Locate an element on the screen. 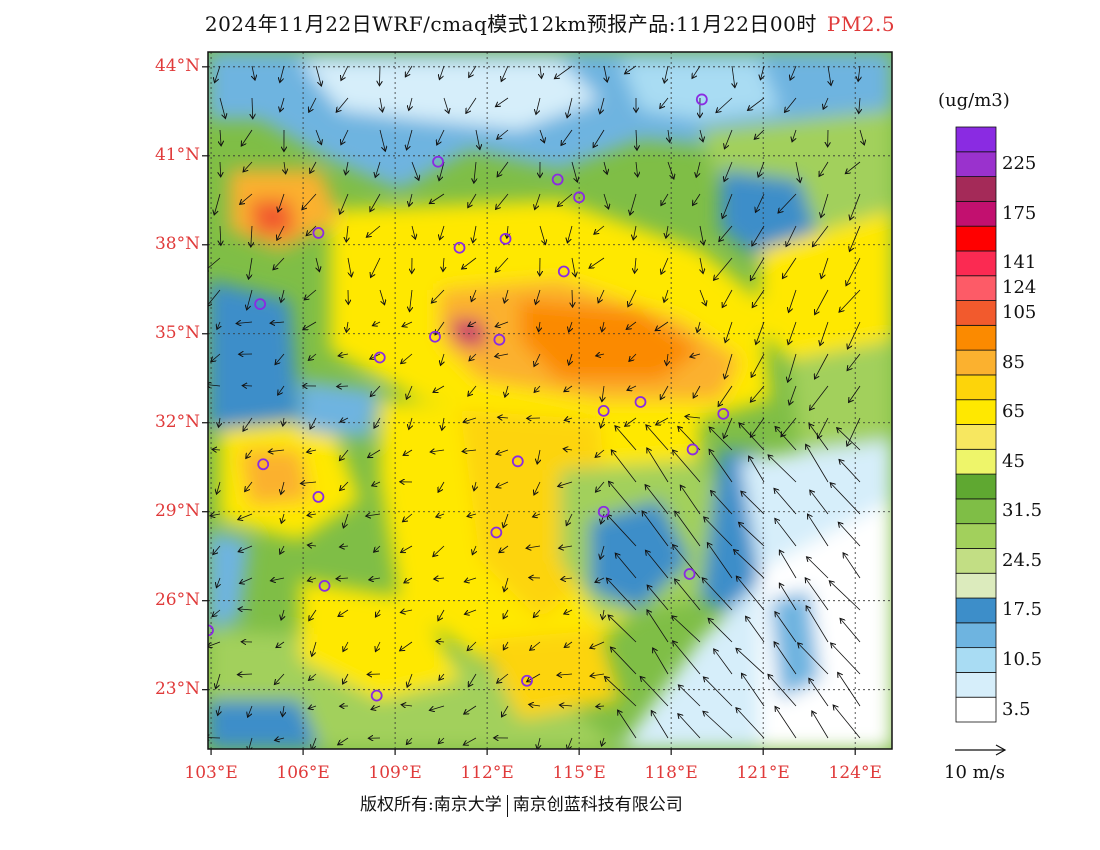 The width and height of the screenshot is (1100, 850). legend-label: 124 is located at coordinates (1019, 288).